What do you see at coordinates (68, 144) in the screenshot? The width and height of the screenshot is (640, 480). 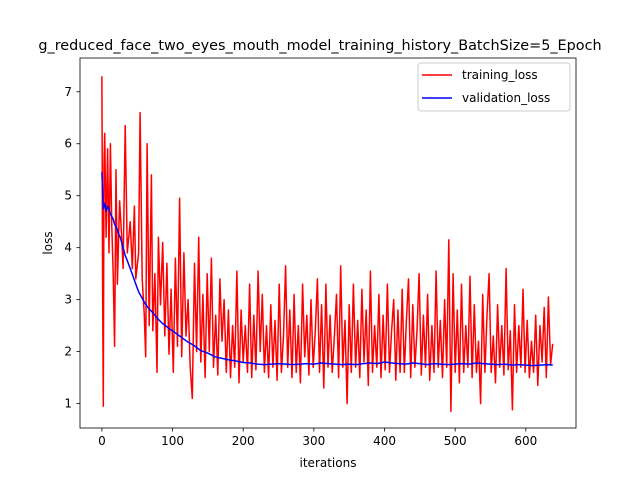 I see `y-tick-label: 6` at bounding box center [68, 144].